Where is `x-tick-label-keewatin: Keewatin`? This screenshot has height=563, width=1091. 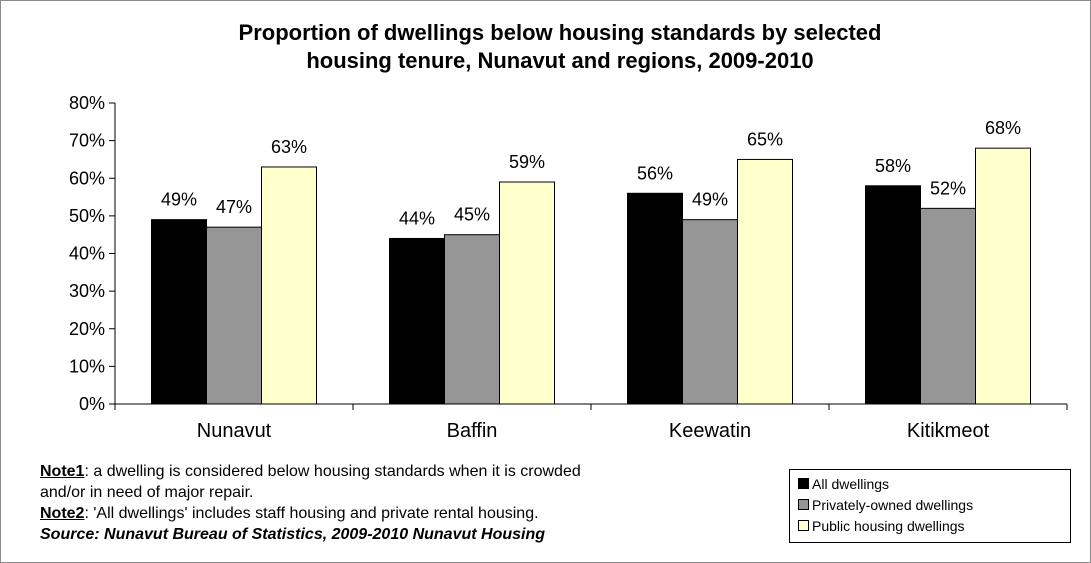
x-tick-label-keewatin: Keewatin is located at coordinates (710, 431).